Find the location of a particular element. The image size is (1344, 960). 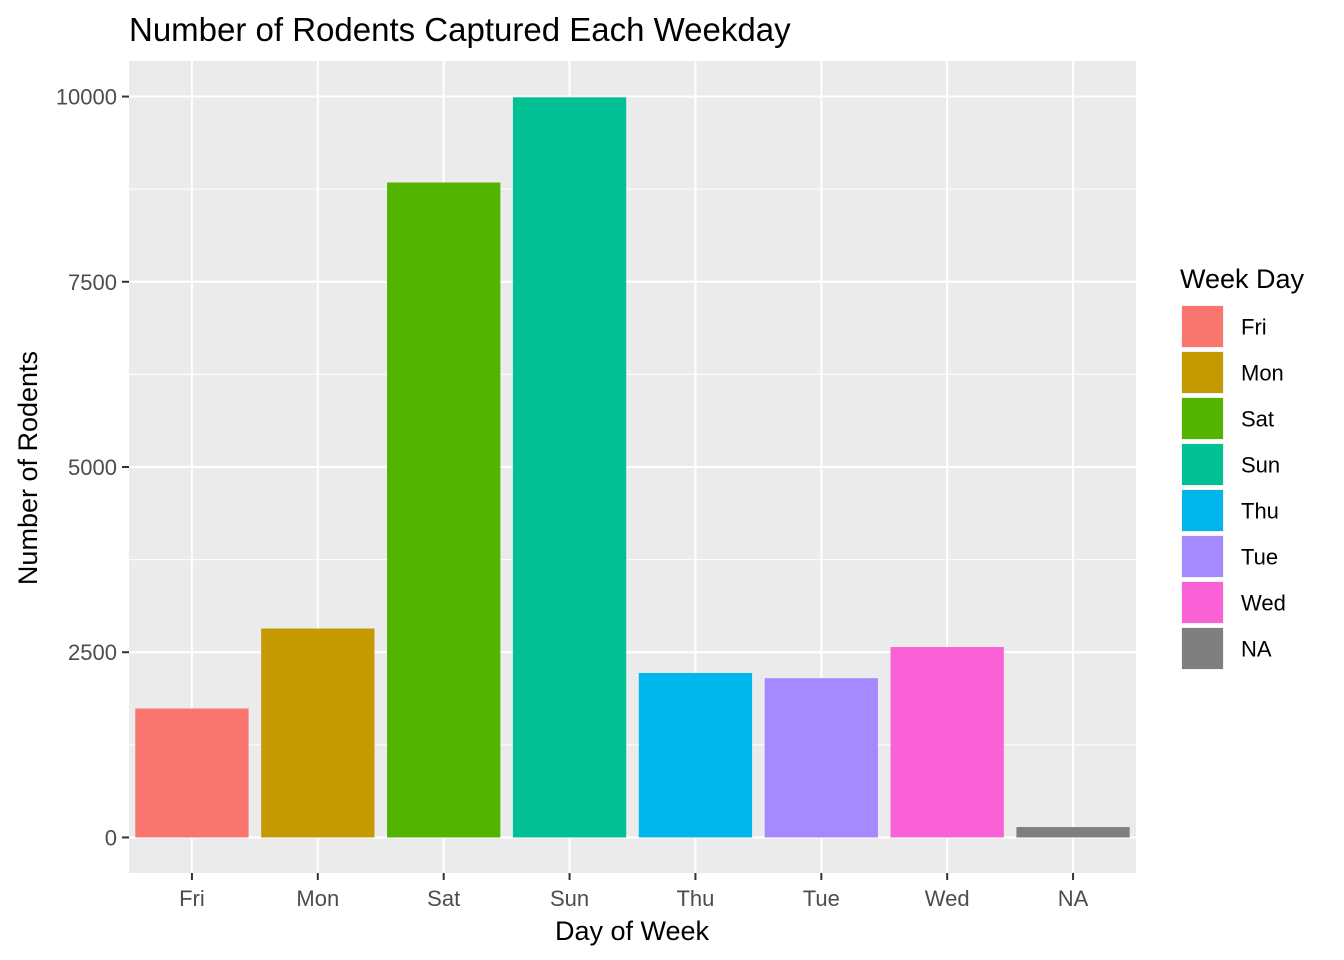

y-axis: 0 2500 5000 7500 10000 is located at coordinates (92, 467).